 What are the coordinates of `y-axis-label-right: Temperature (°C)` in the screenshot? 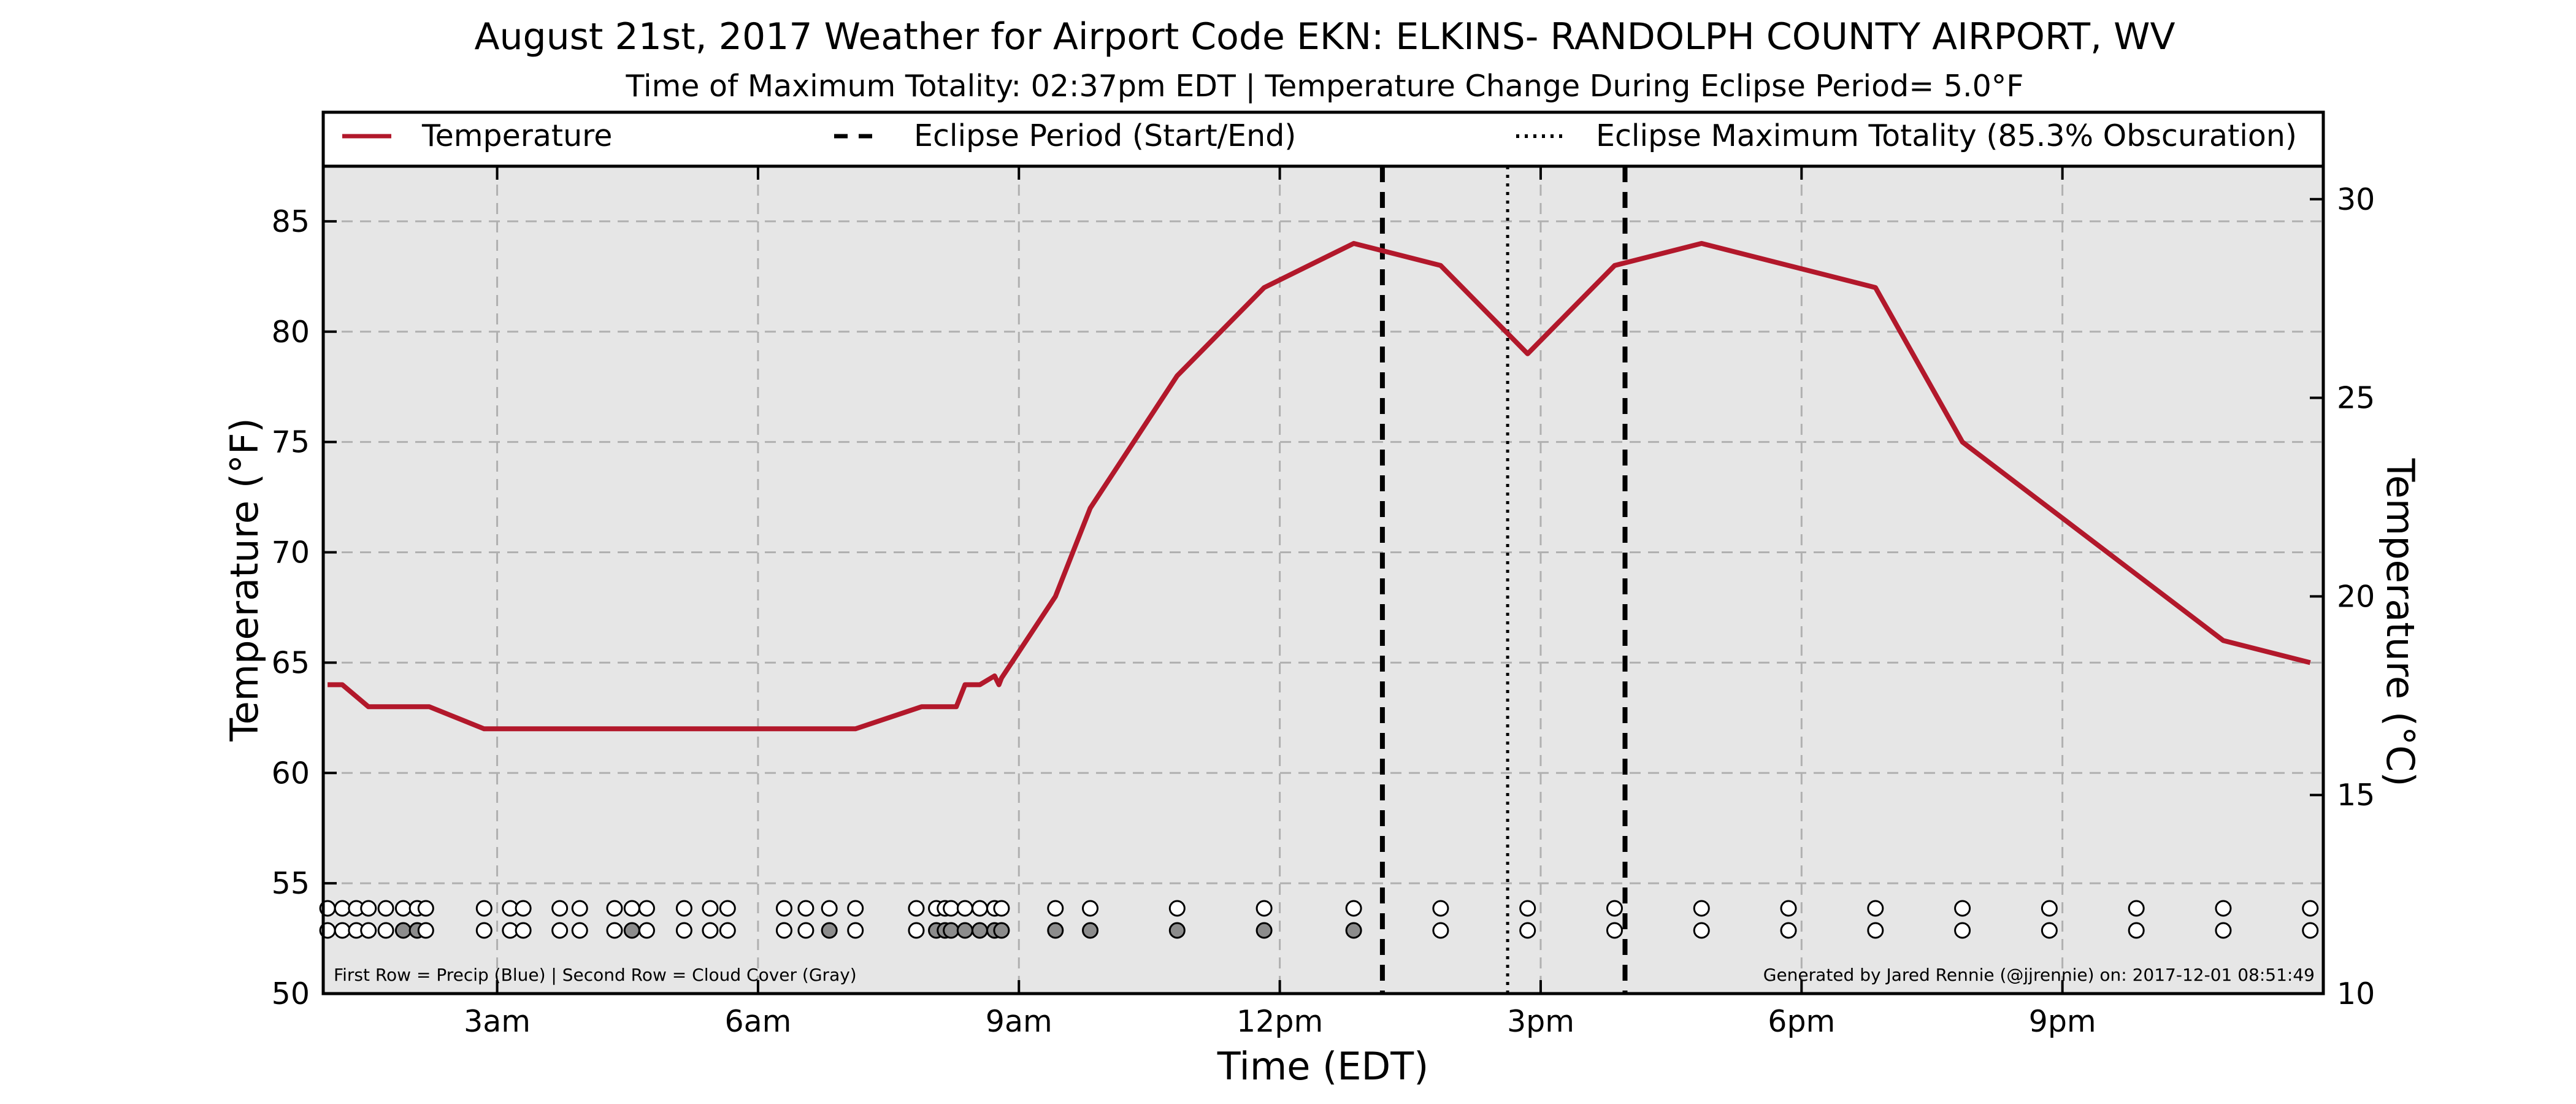 It's located at (2400, 622).